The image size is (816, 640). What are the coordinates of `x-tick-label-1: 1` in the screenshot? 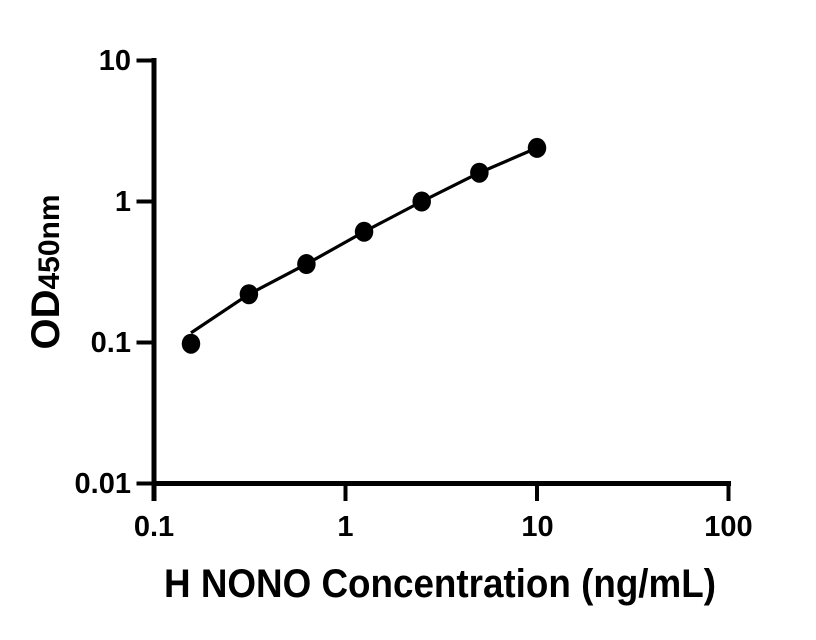 It's located at (345, 527).